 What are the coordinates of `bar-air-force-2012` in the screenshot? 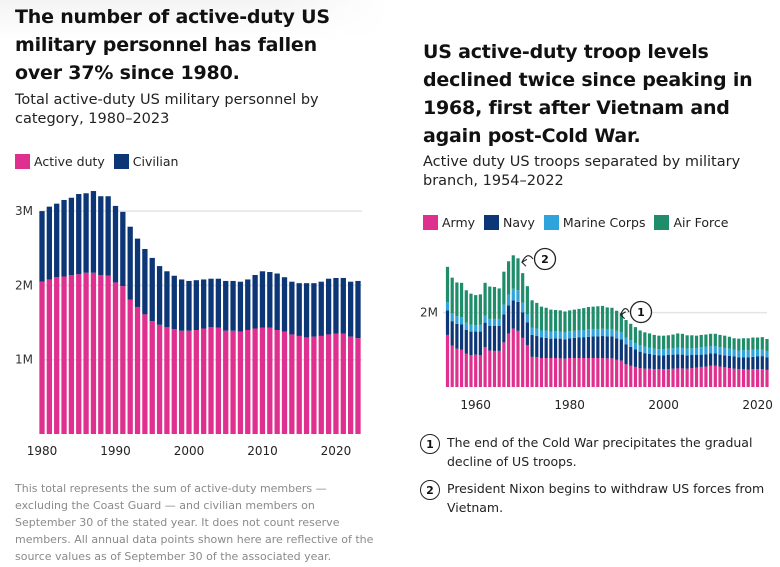 It's located at (720, 341).